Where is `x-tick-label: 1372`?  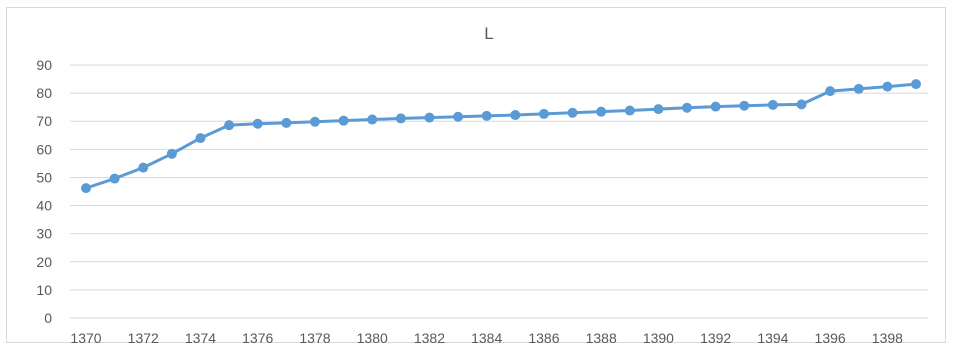 x-tick-label: 1372 is located at coordinates (143, 338).